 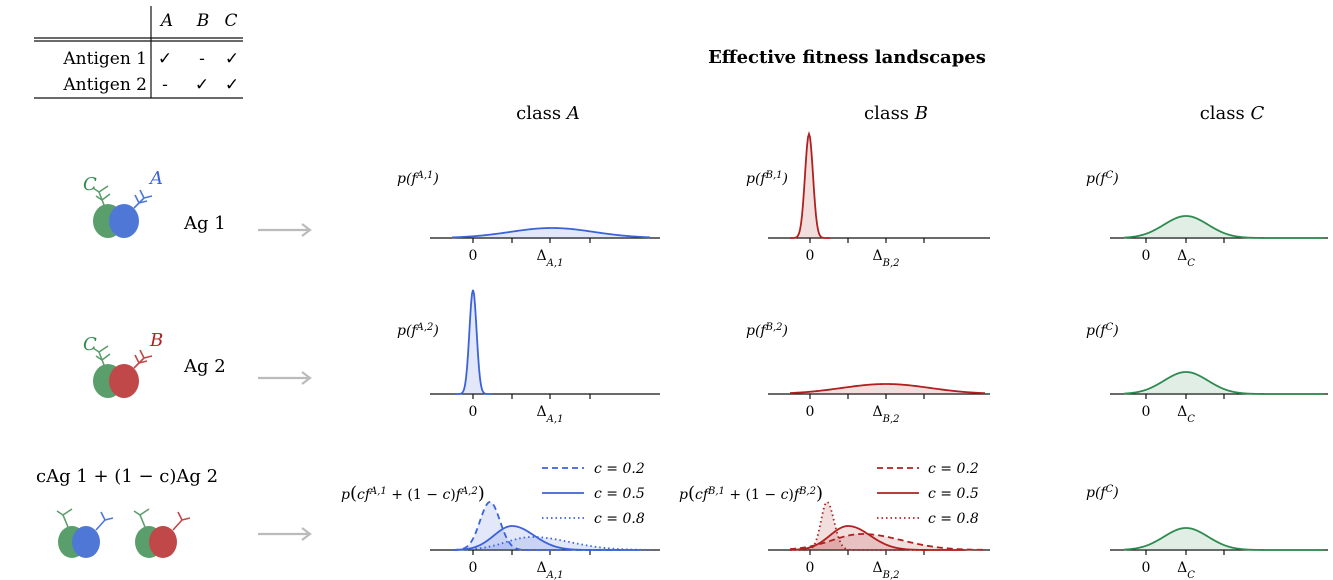 I want to click on table-row1-b: -, so click(x=202, y=59).